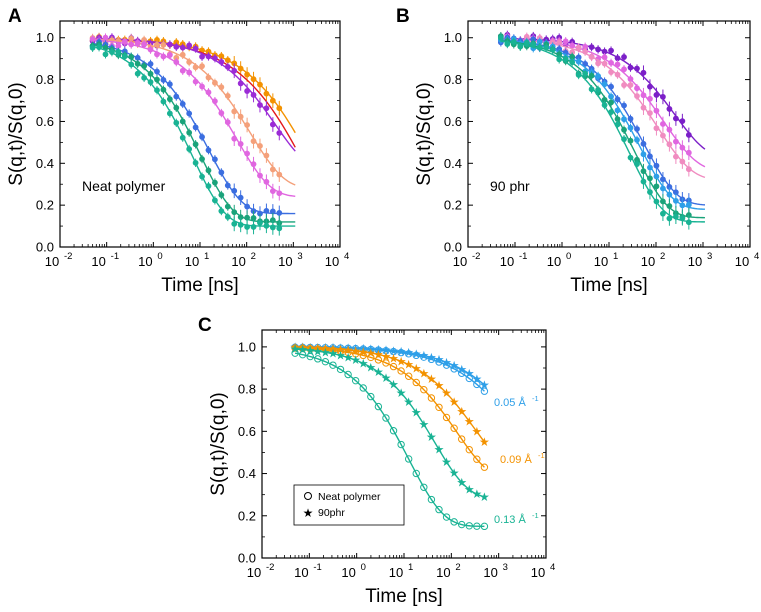 Image resolution: width=761 pixels, height=612 pixels. What do you see at coordinates (662, 256) in the screenshot?
I see `x-tick-exponent: 2` at bounding box center [662, 256].